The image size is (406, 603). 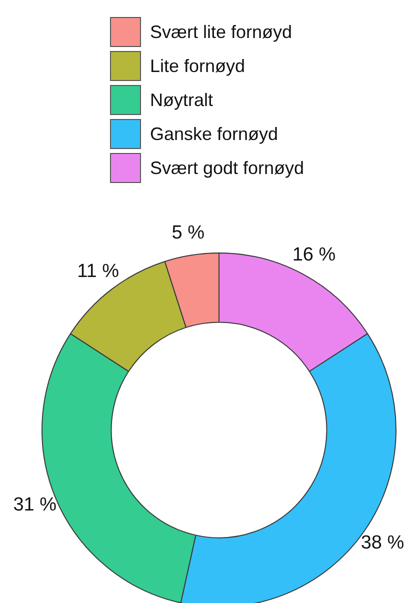 What do you see at coordinates (198, 66) in the screenshot?
I see `legend-label: Lite fornøyd` at bounding box center [198, 66].